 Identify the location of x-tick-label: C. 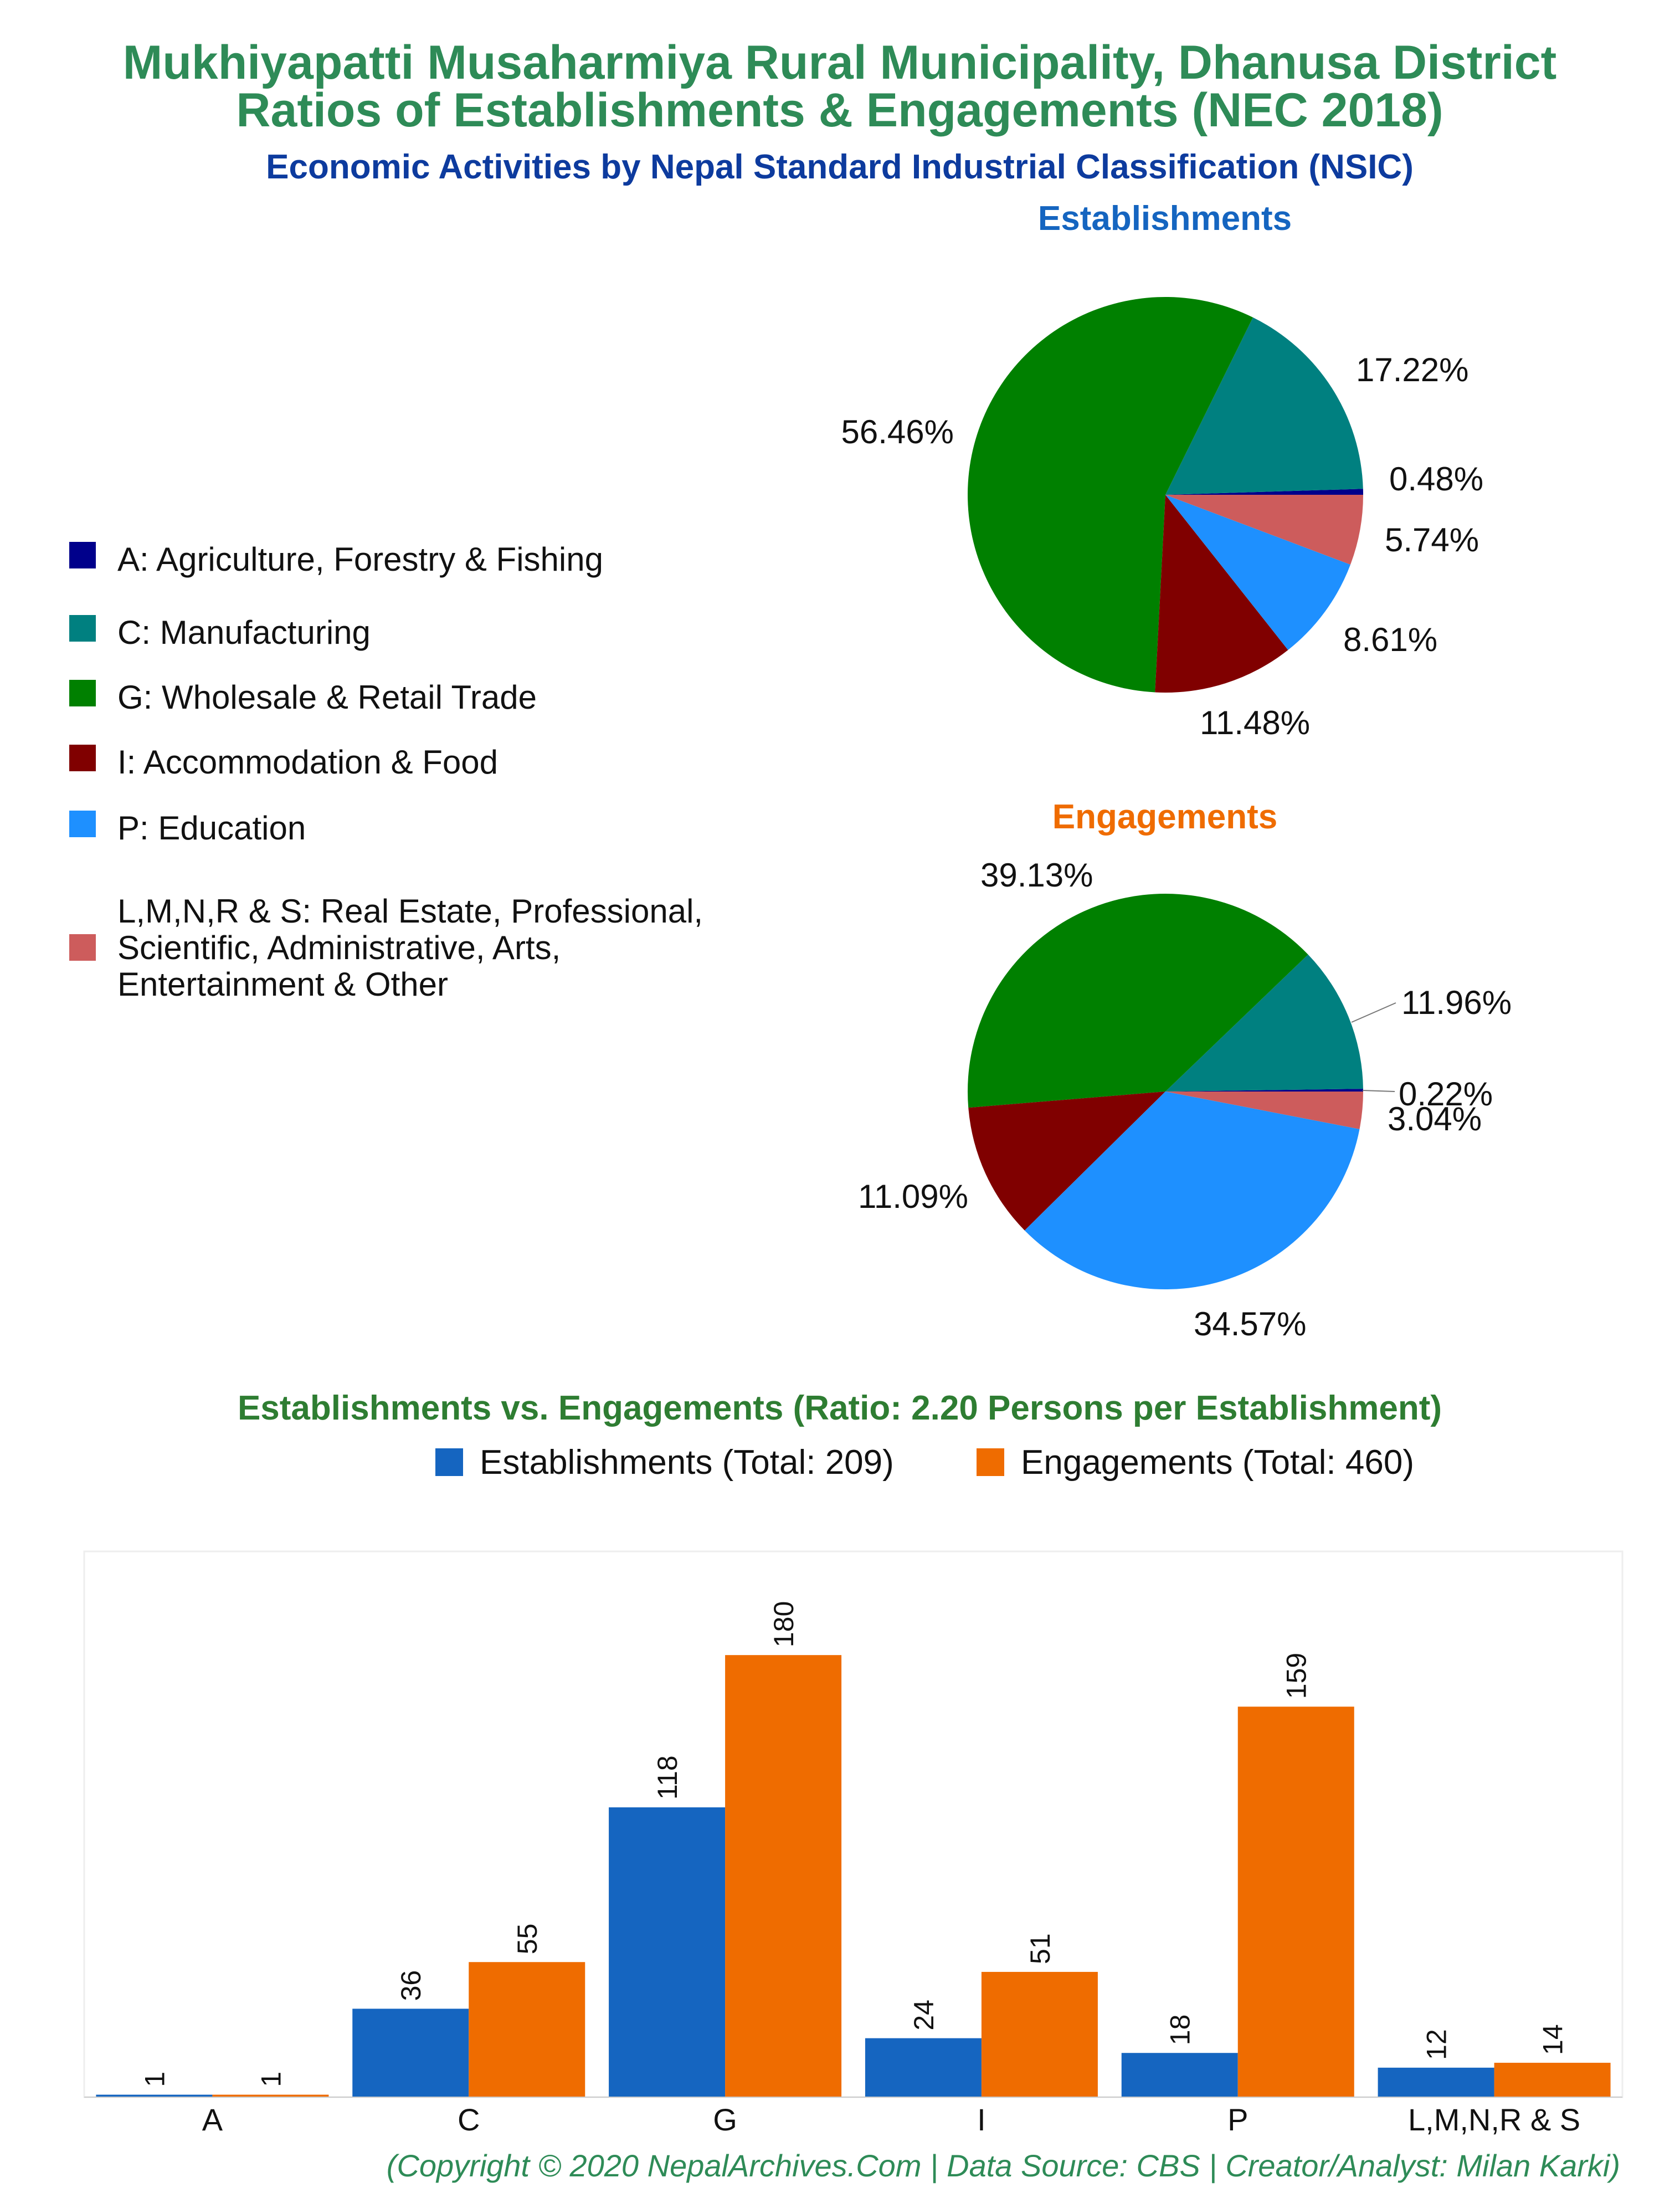
(469, 2119).